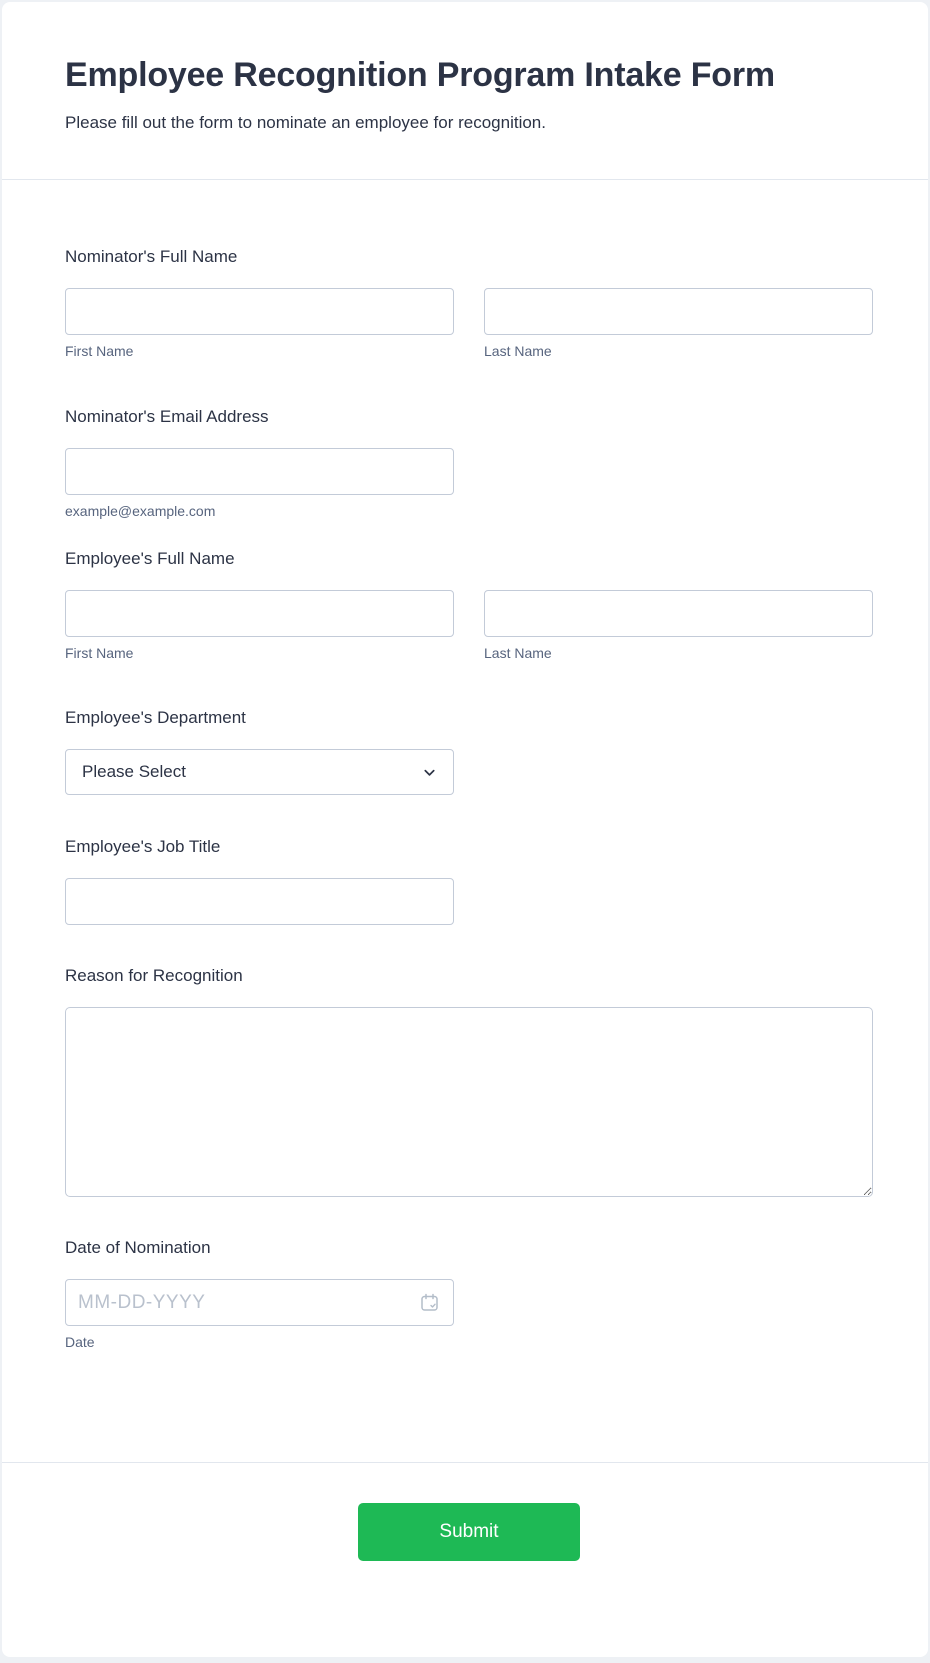 This screenshot has width=930, height=1663. Describe the element at coordinates (518, 351) in the screenshot. I see `nominator-last-name-sublabel: Last Name` at that location.